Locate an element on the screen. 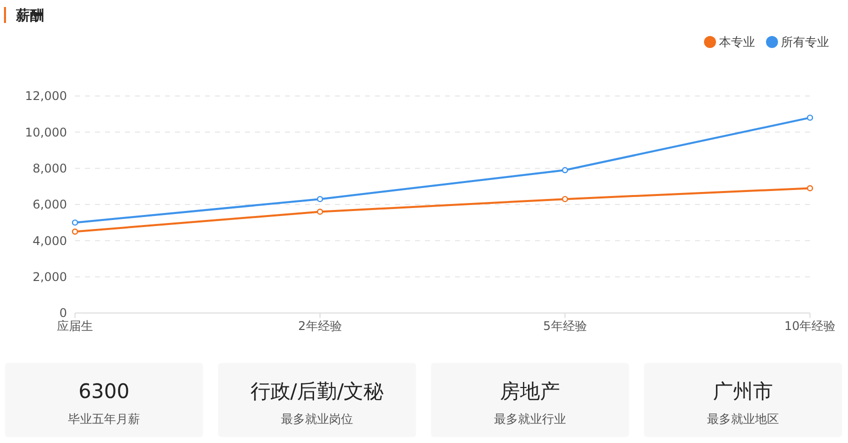  text: 房地产 is located at coordinates (530, 391).